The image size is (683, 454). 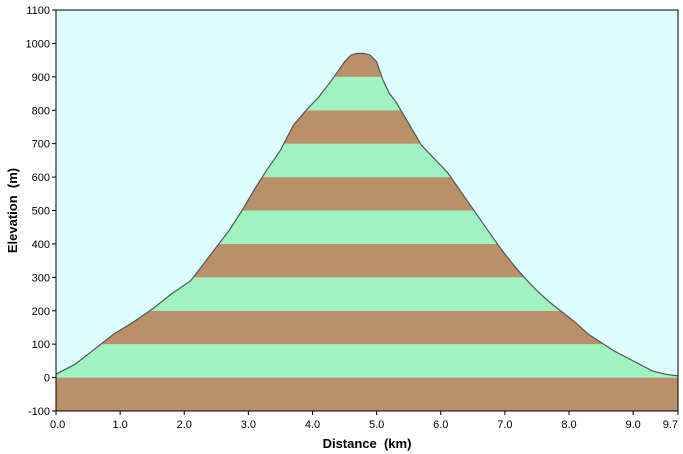 What do you see at coordinates (41, 245) in the screenshot?
I see `y-tick-label: 400` at bounding box center [41, 245].